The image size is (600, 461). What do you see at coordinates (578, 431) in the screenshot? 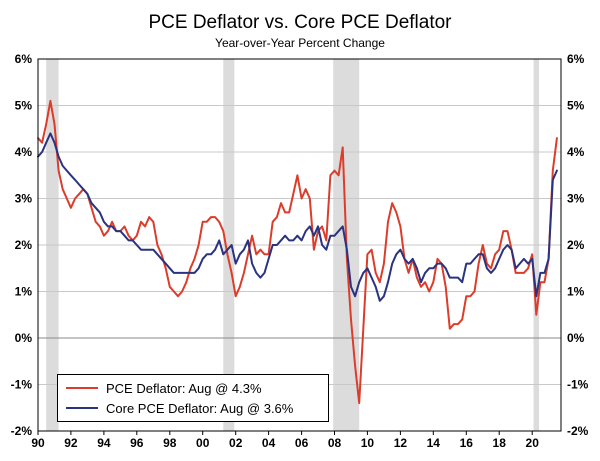
I see `y-tick-label-right: -2%` at bounding box center [578, 431].